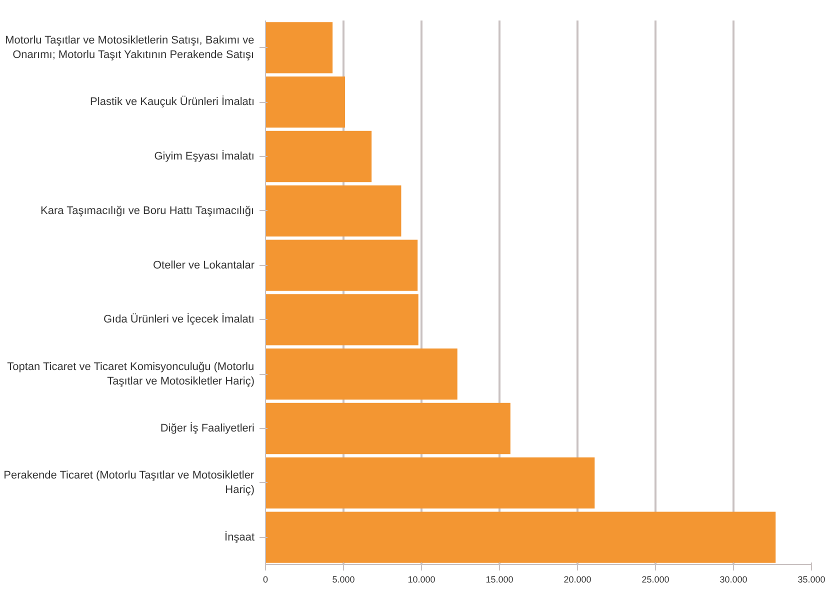  Describe the element at coordinates (131, 374) in the screenshot. I see `y-tick-label: Toptan Ticaret ve Ticaret Komisyonculuğu (Motorlu Taşıtlar ve Motosikletler Hariç)` at that location.